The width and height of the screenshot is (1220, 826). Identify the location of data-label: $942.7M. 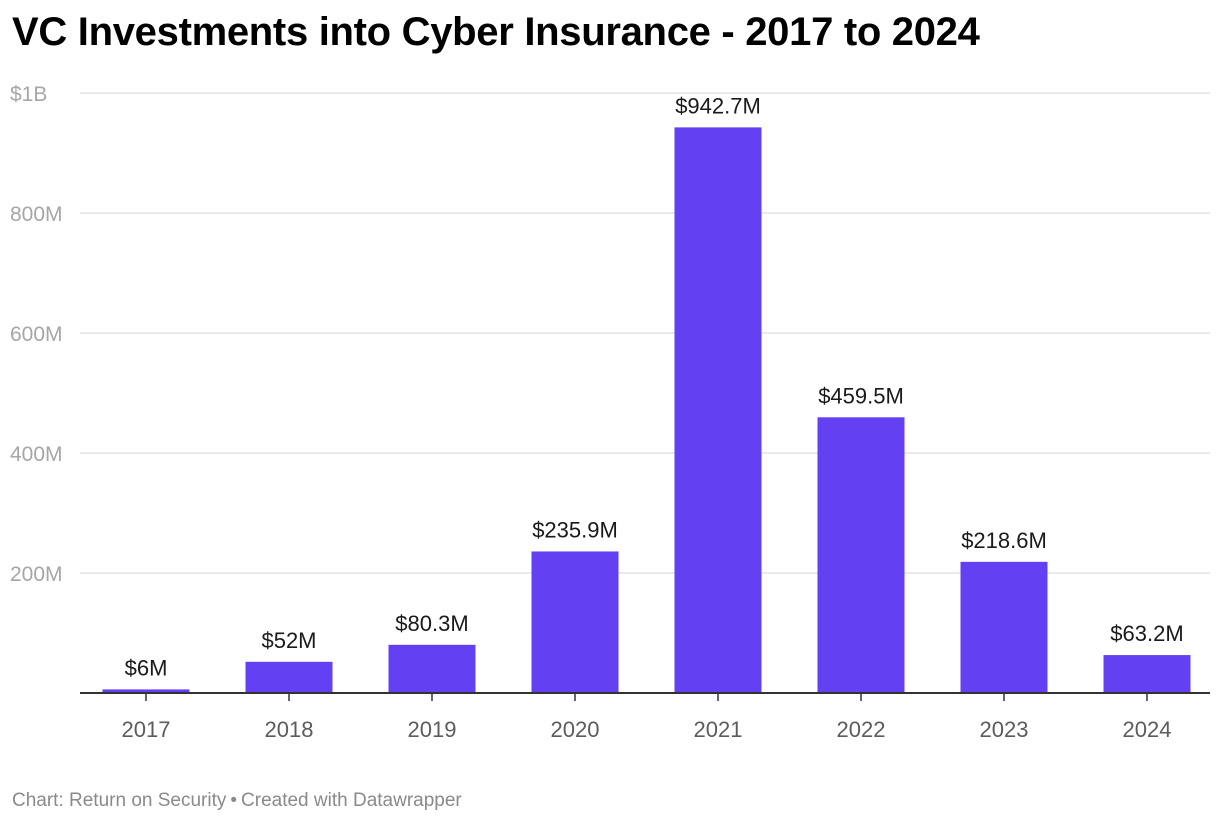
(718, 105).